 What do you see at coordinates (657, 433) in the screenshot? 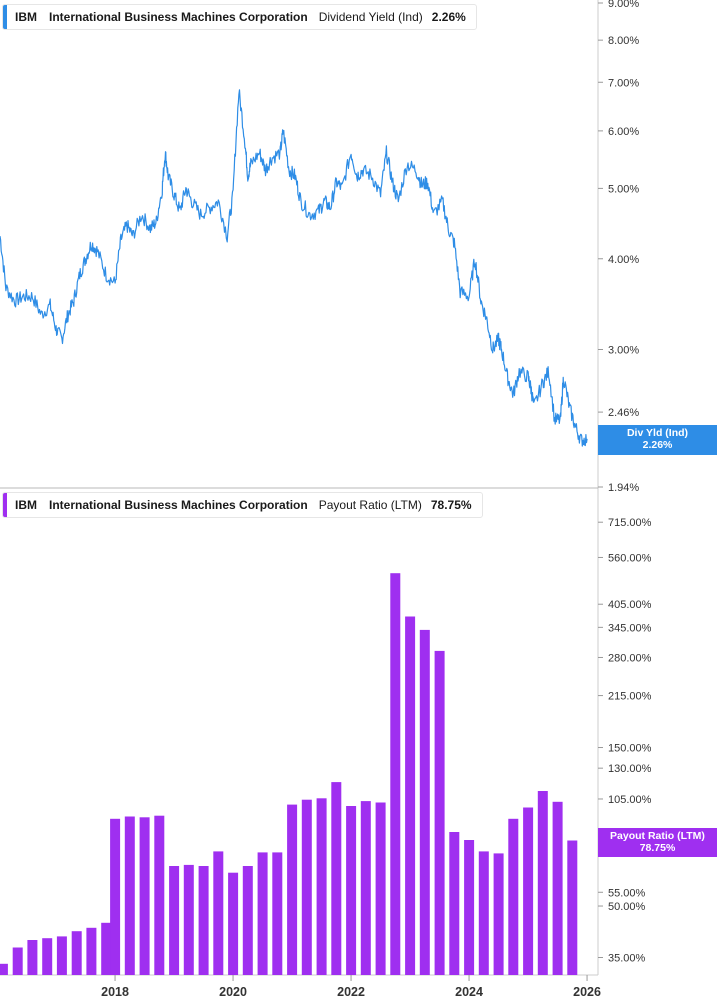
I see `yield-tag-label: Div Yld (Ind)` at bounding box center [657, 433].